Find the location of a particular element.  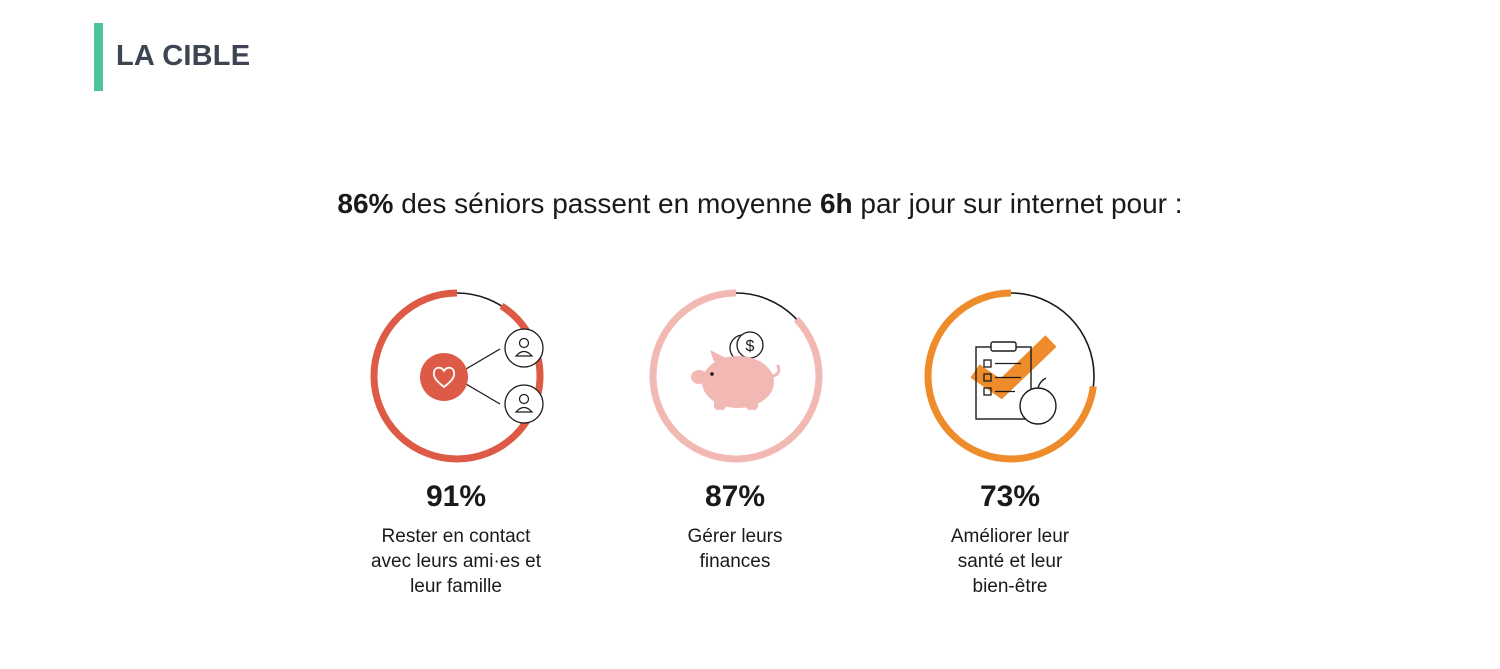

stat-percentage: 73% is located at coordinates (1010, 496).